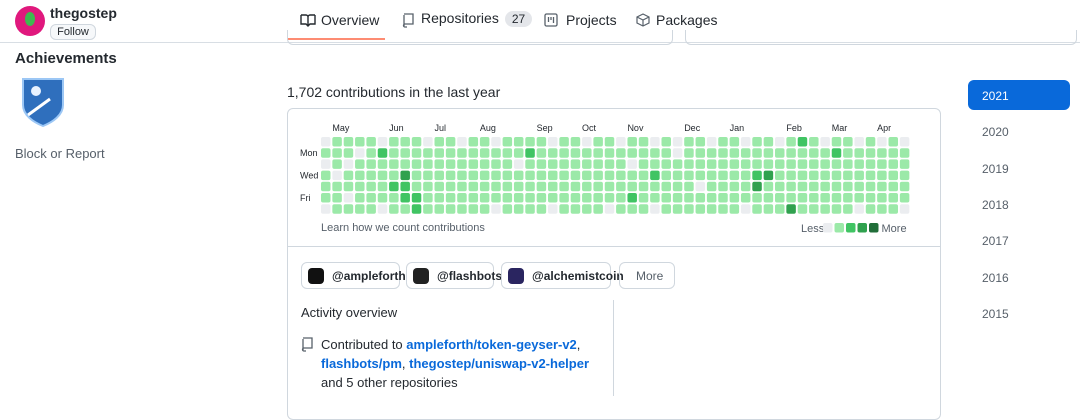 Image resolution: width=1080 pixels, height=420 pixels. What do you see at coordinates (578, 276) in the screenshot?
I see `org-label: @alchemistcoin` at bounding box center [578, 276].